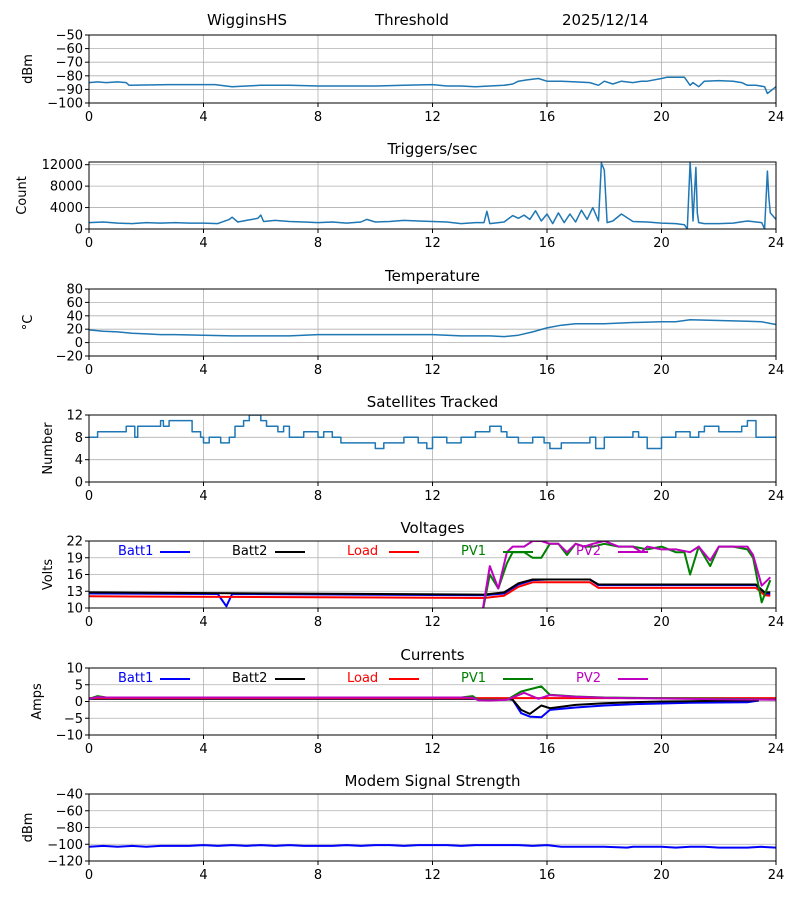 The width and height of the screenshot is (800, 900). What do you see at coordinates (22, 195) in the screenshot?
I see `y-axis-label: Count` at bounding box center [22, 195].